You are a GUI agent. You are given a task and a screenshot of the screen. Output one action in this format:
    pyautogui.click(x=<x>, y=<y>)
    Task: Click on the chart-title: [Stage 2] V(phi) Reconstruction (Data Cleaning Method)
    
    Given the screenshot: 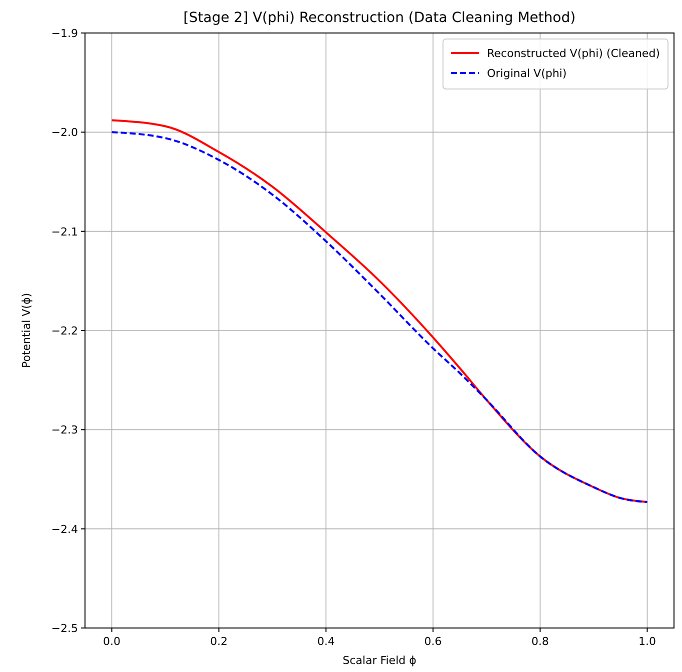 What is the action you would take?
    pyautogui.click(x=379, y=18)
    